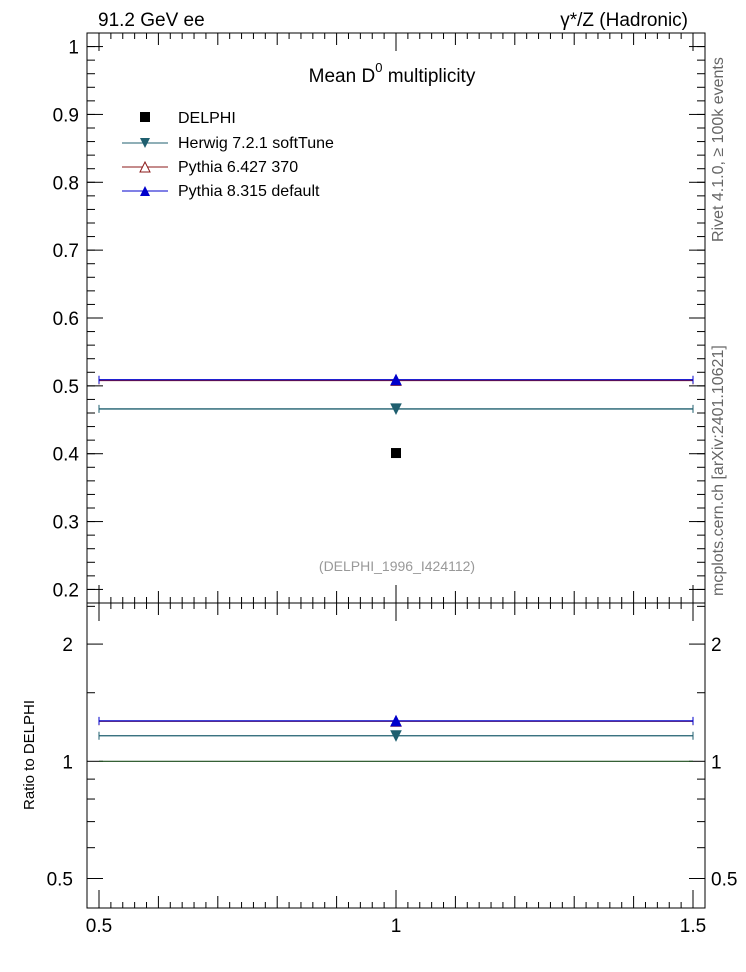 Image resolution: width=746 pixels, height=972 pixels. What do you see at coordinates (145, 166) in the screenshot?
I see `legend-marker-pythia6` at bounding box center [145, 166].